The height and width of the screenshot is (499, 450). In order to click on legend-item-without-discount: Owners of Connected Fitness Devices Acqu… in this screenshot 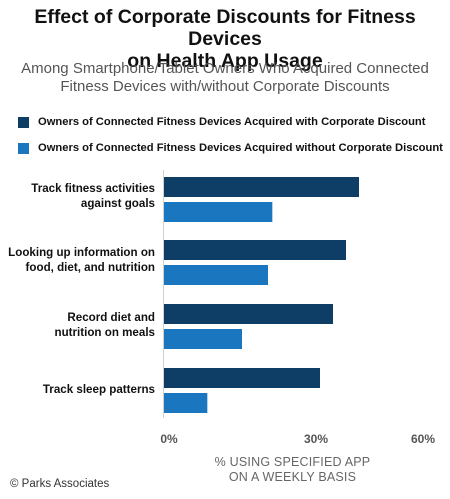, I will do `click(230, 148)`.